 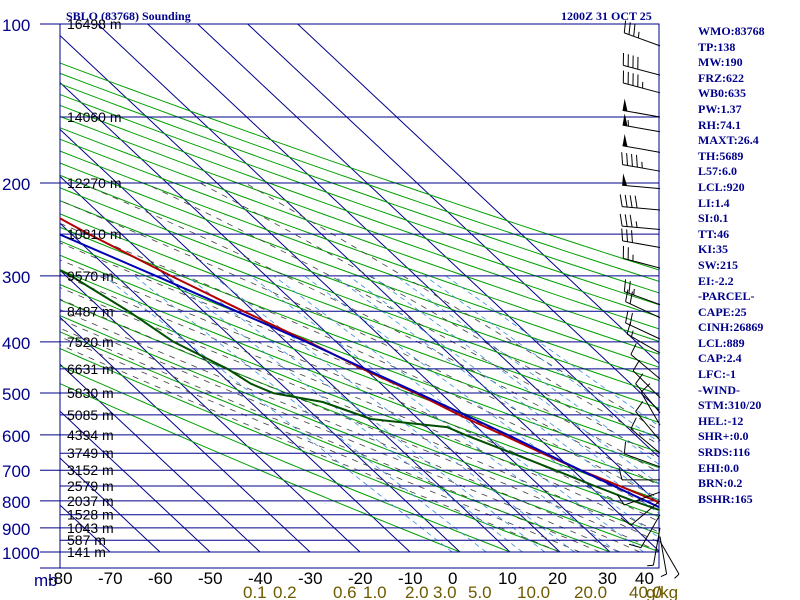 What do you see at coordinates (590, 591) in the screenshot?
I see `mixing-ratio-label: 20.0` at bounding box center [590, 591].